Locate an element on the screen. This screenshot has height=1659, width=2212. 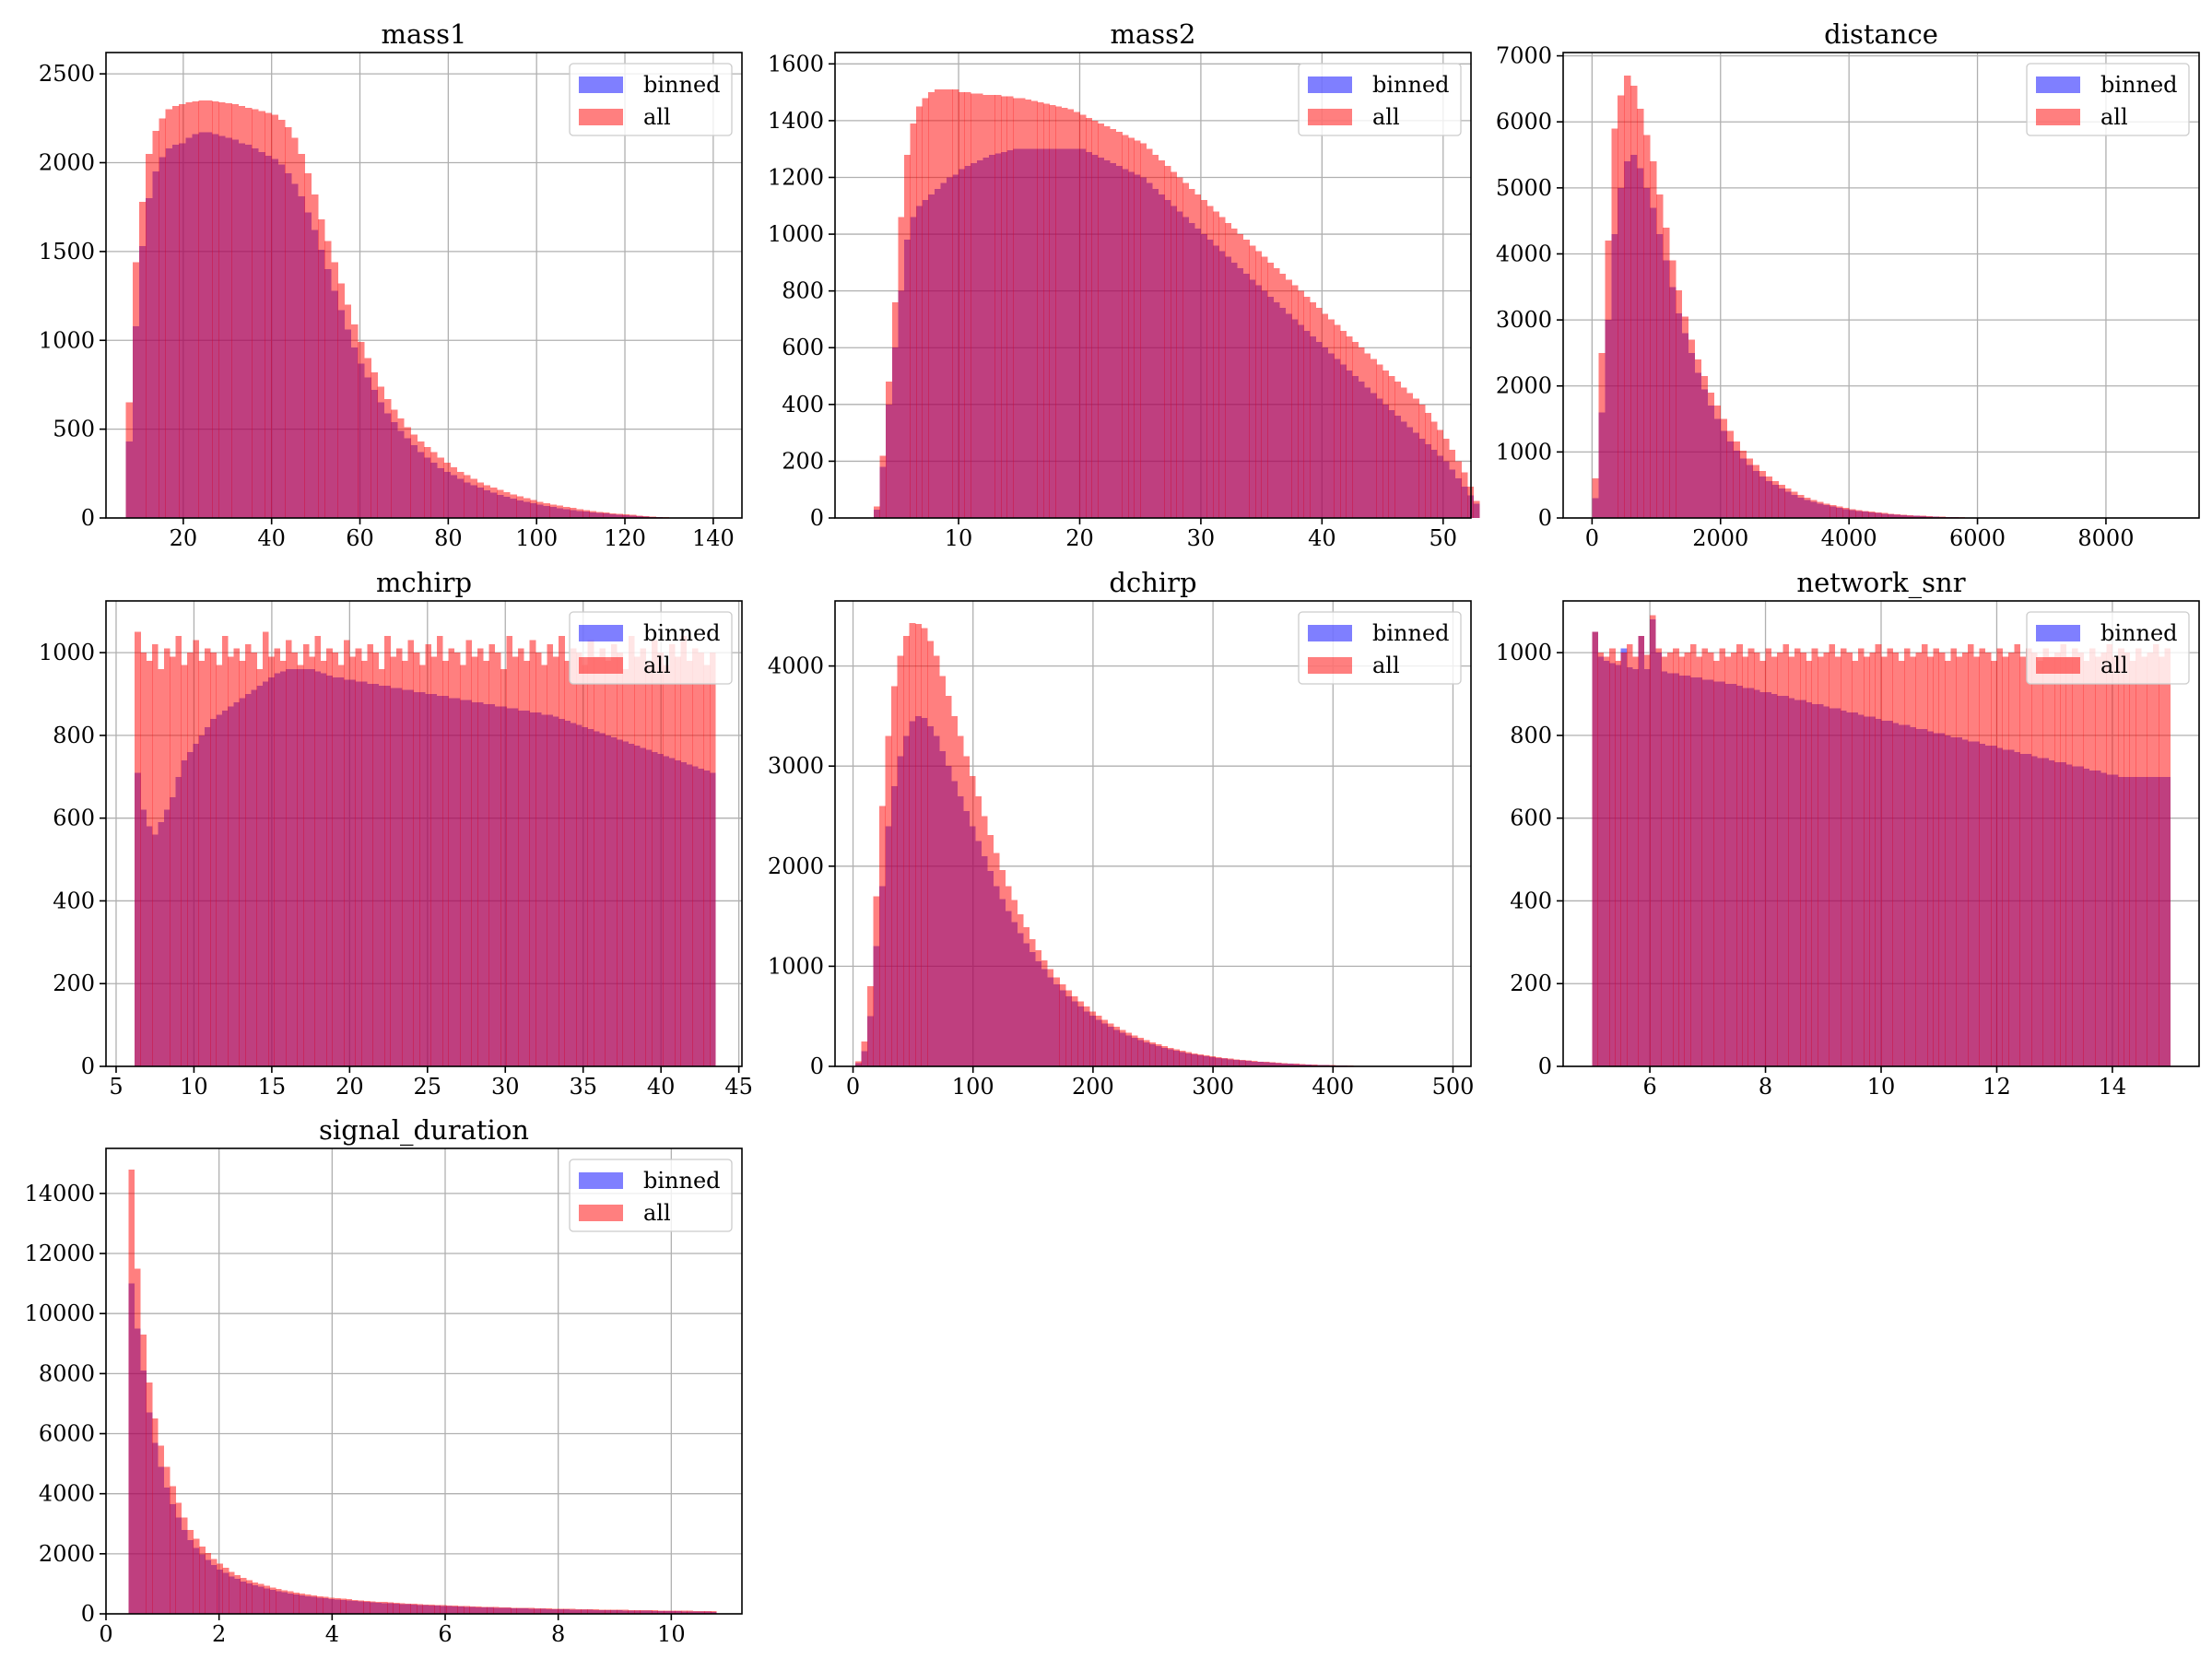
y-tick-label: 600 is located at coordinates (803, 347).